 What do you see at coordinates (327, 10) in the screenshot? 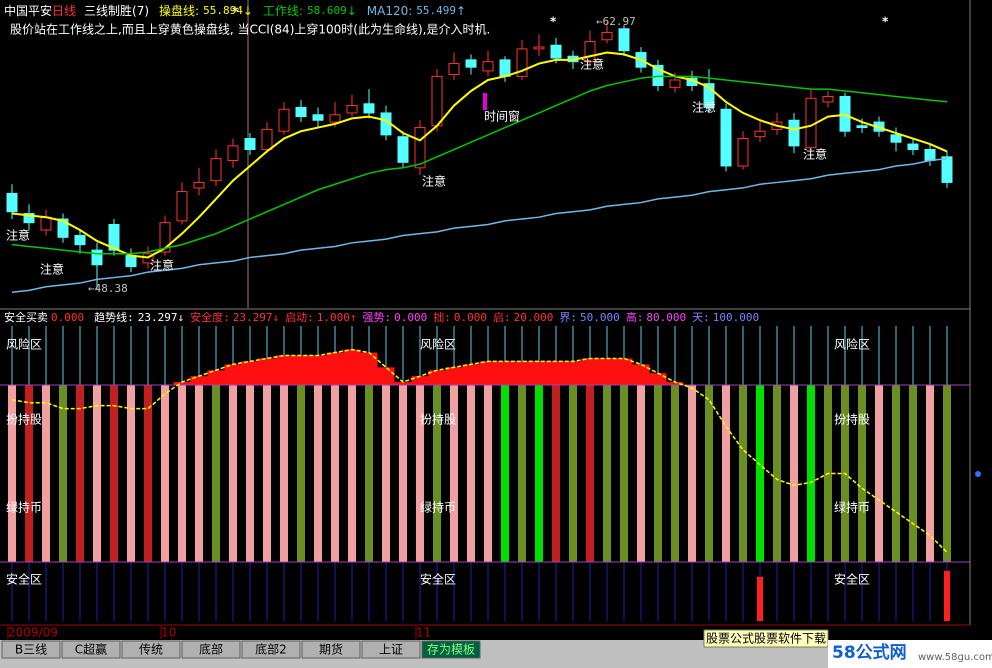
I see `legend-value: 58.609` at bounding box center [327, 10].